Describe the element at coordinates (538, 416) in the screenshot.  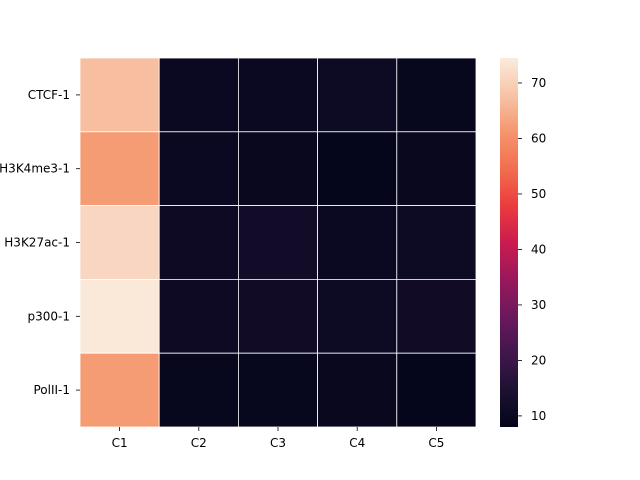
I see `colorbar-tick-label: 10` at that location.